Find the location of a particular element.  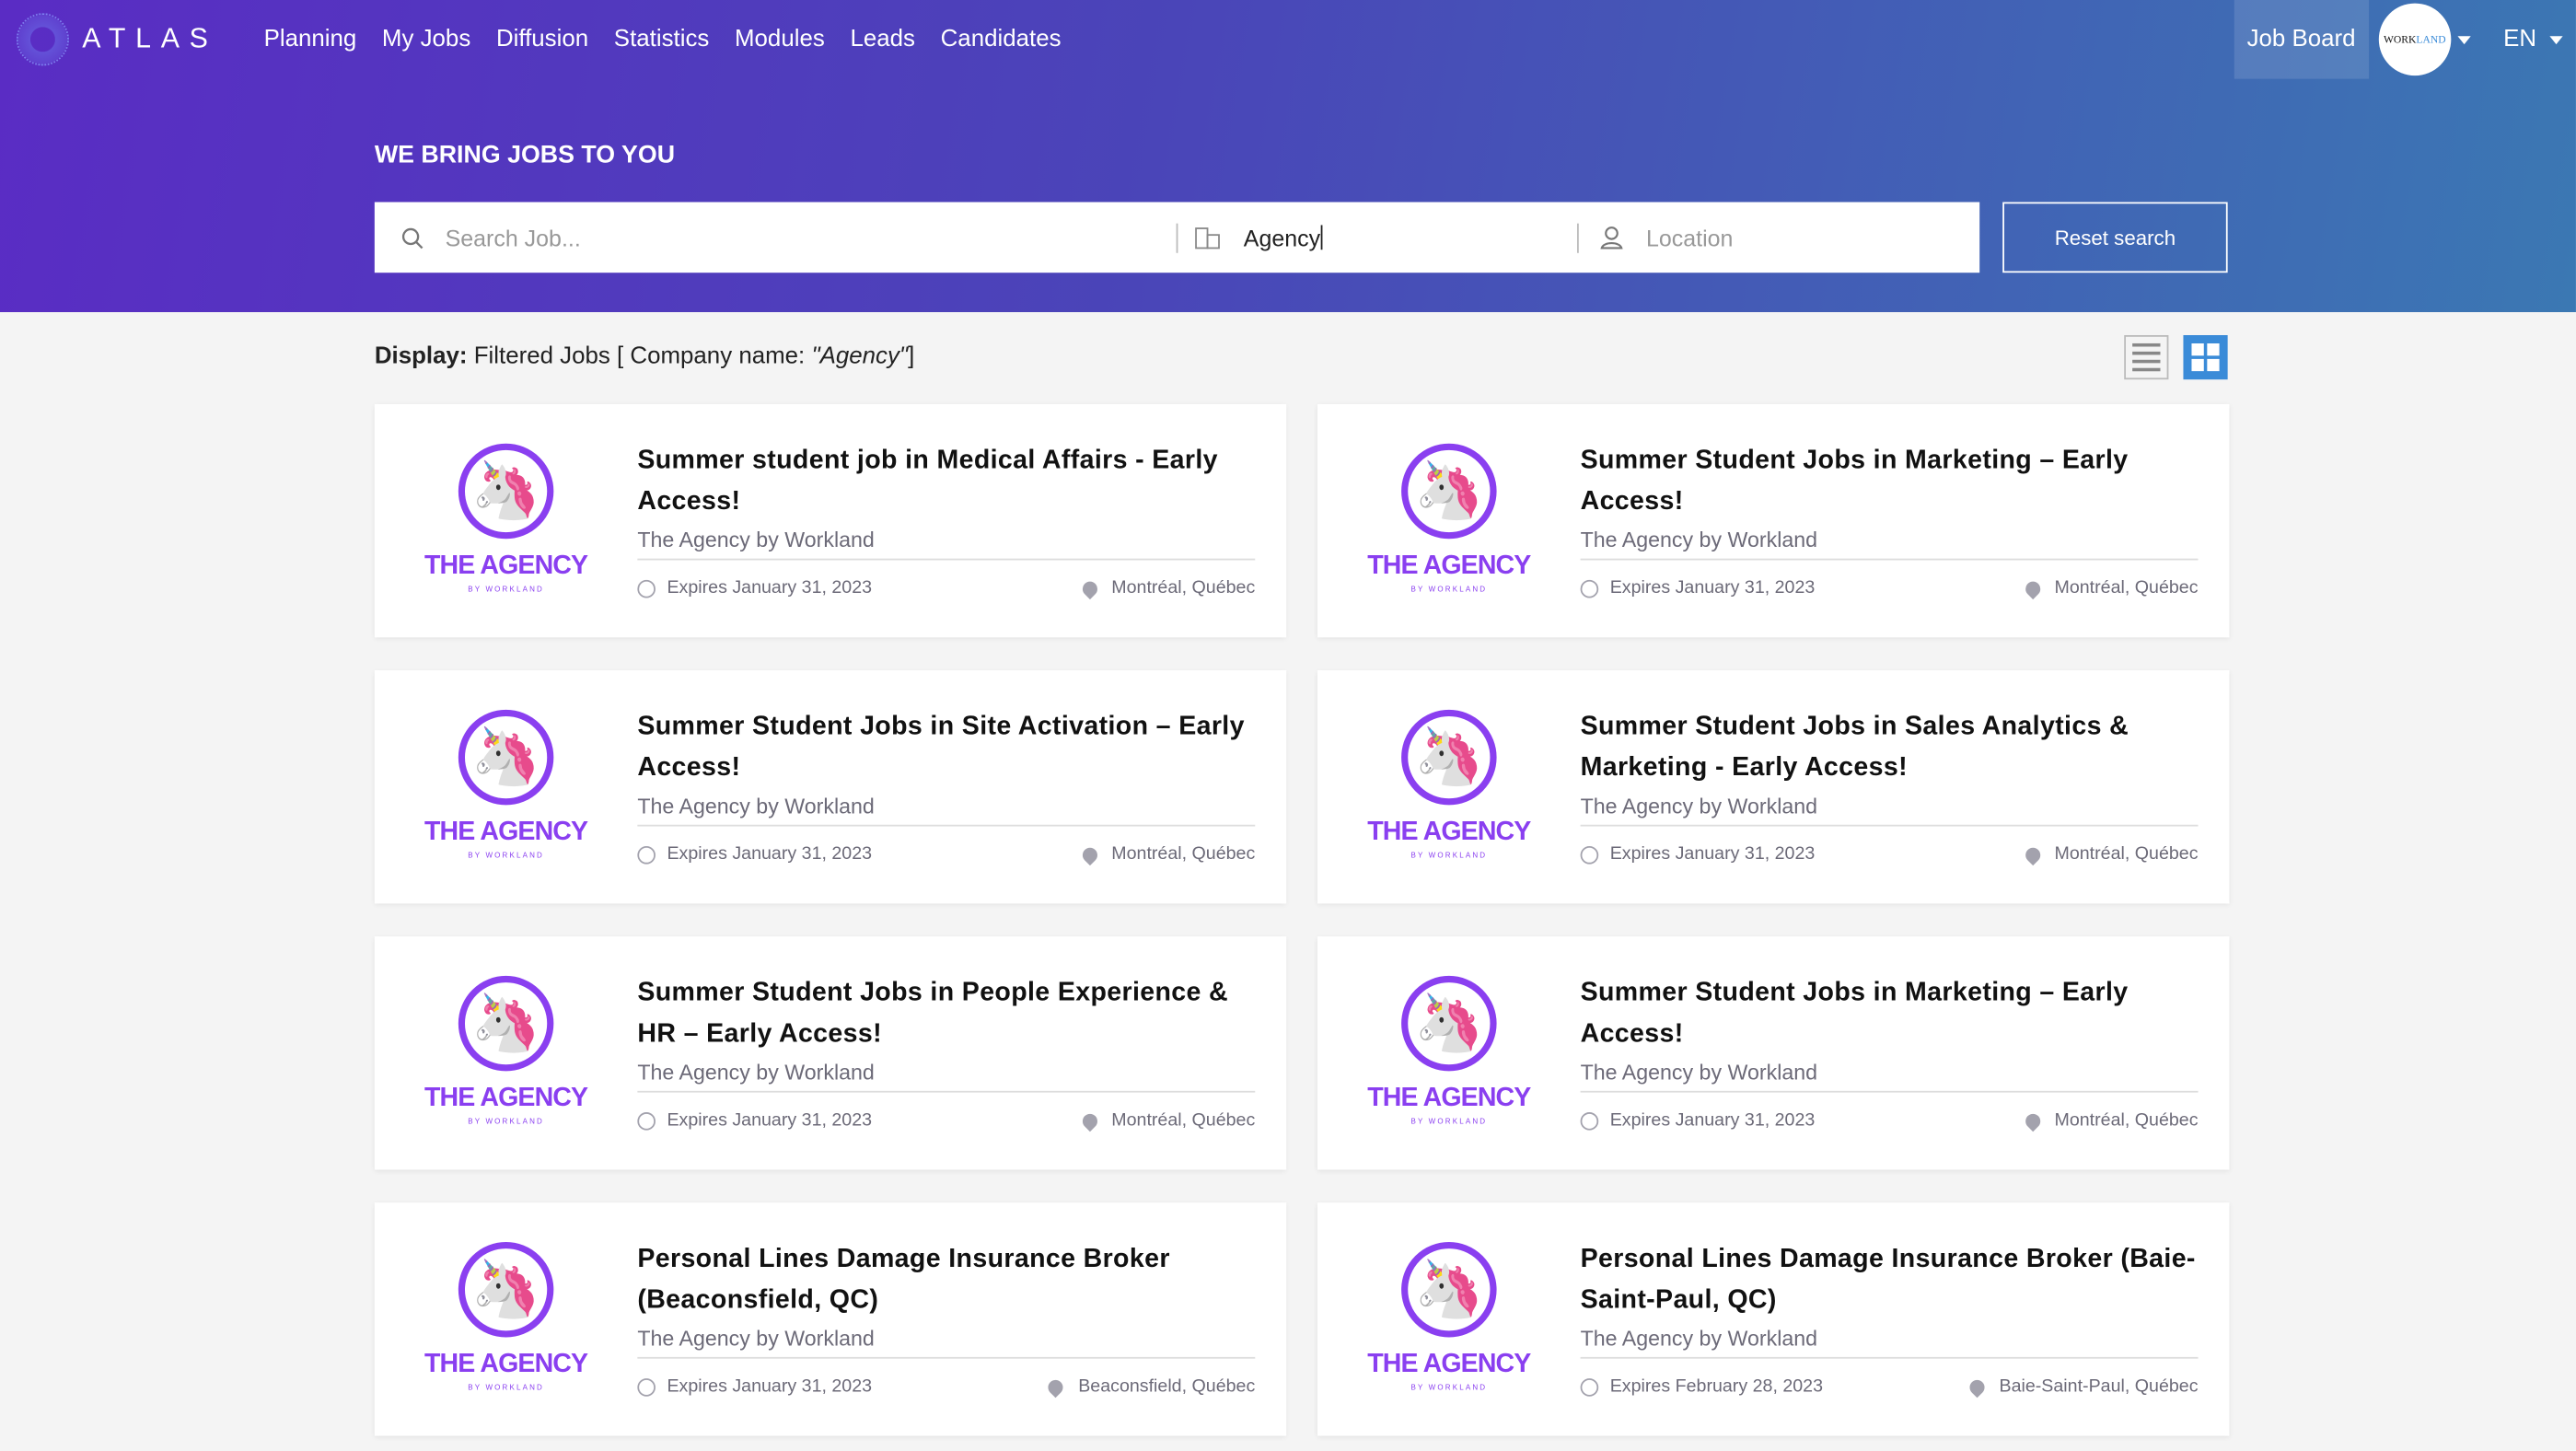

language-caret-icon is located at coordinates (2556, 40).